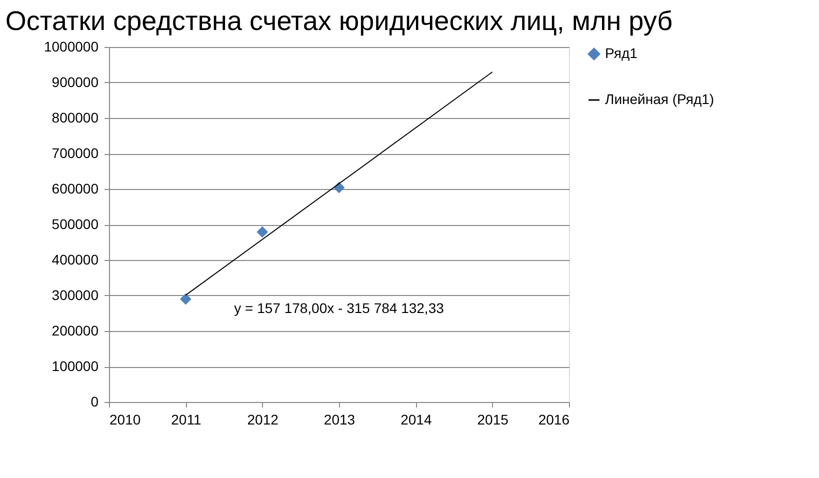 Image resolution: width=819 pixels, height=478 pixels. I want to click on x-tick-label: 2013, so click(340, 420).